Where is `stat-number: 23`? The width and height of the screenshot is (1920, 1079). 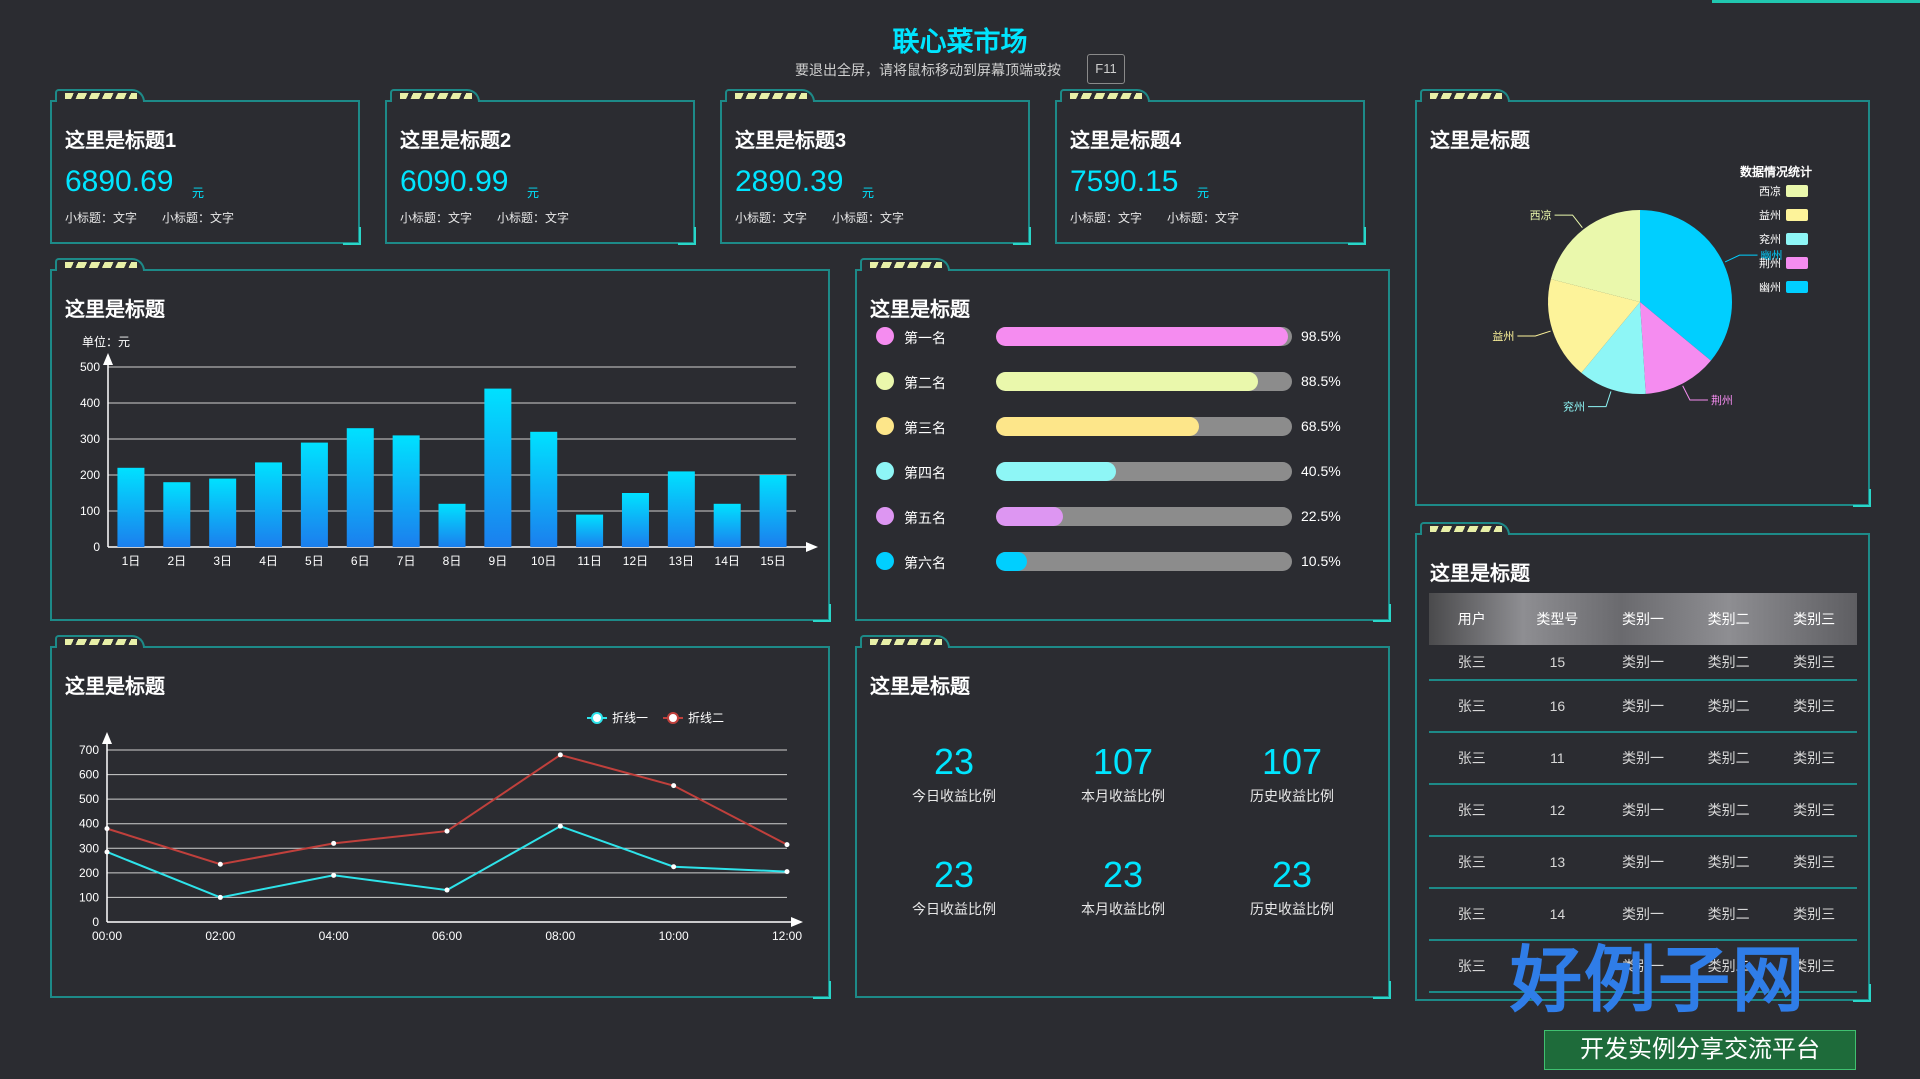
stat-number: 23 is located at coordinates (1123, 874).